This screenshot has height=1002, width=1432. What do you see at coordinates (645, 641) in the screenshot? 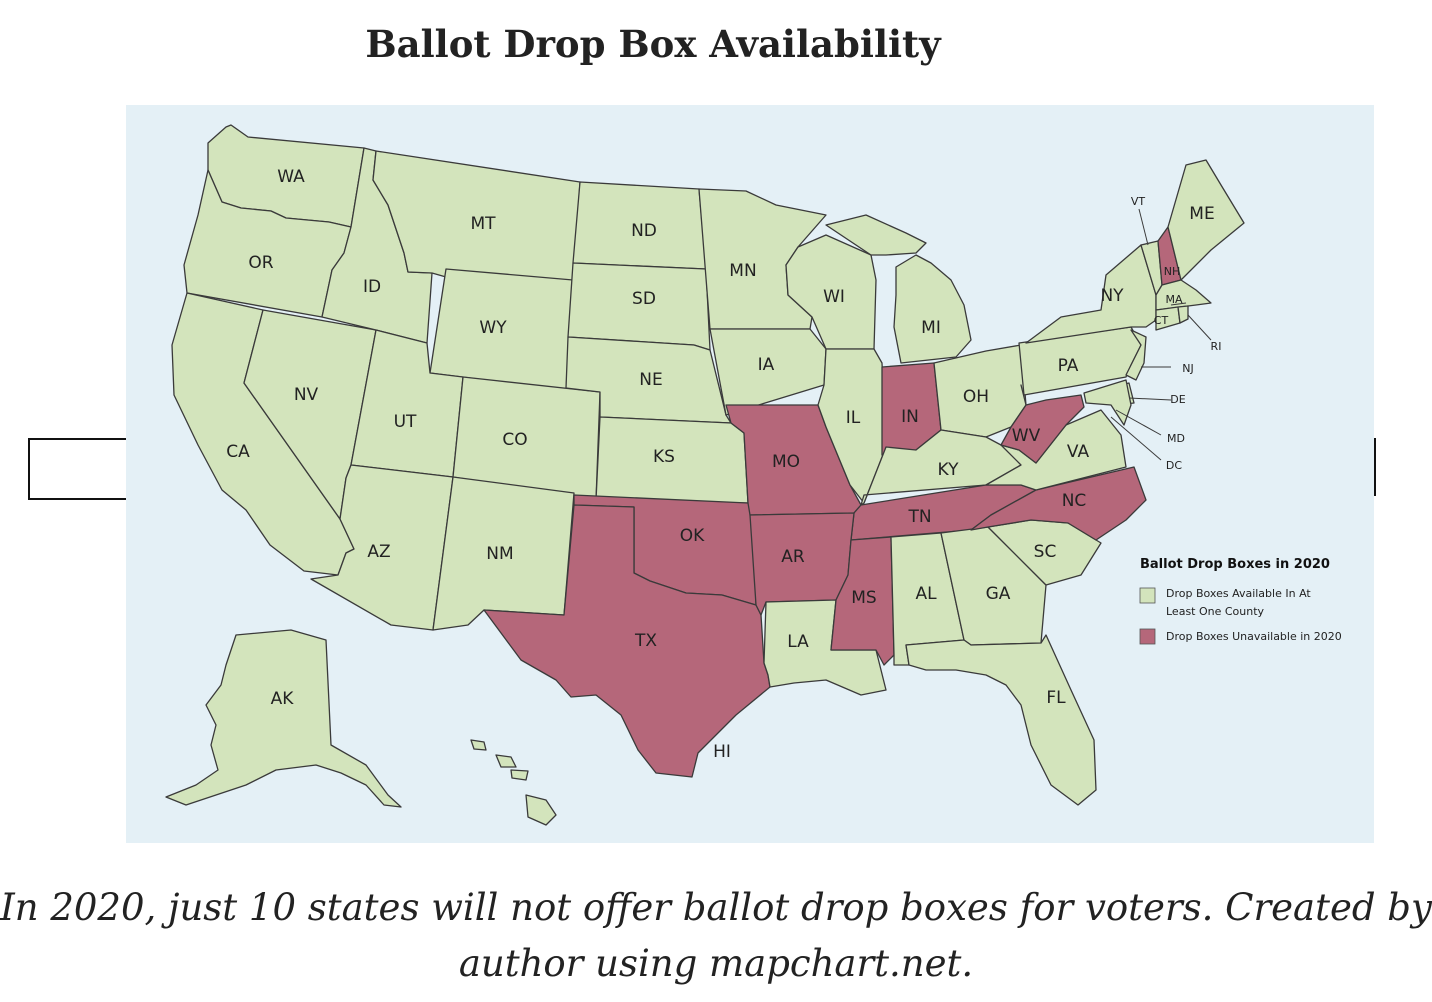
I see `label-tx: TX` at bounding box center [645, 641].